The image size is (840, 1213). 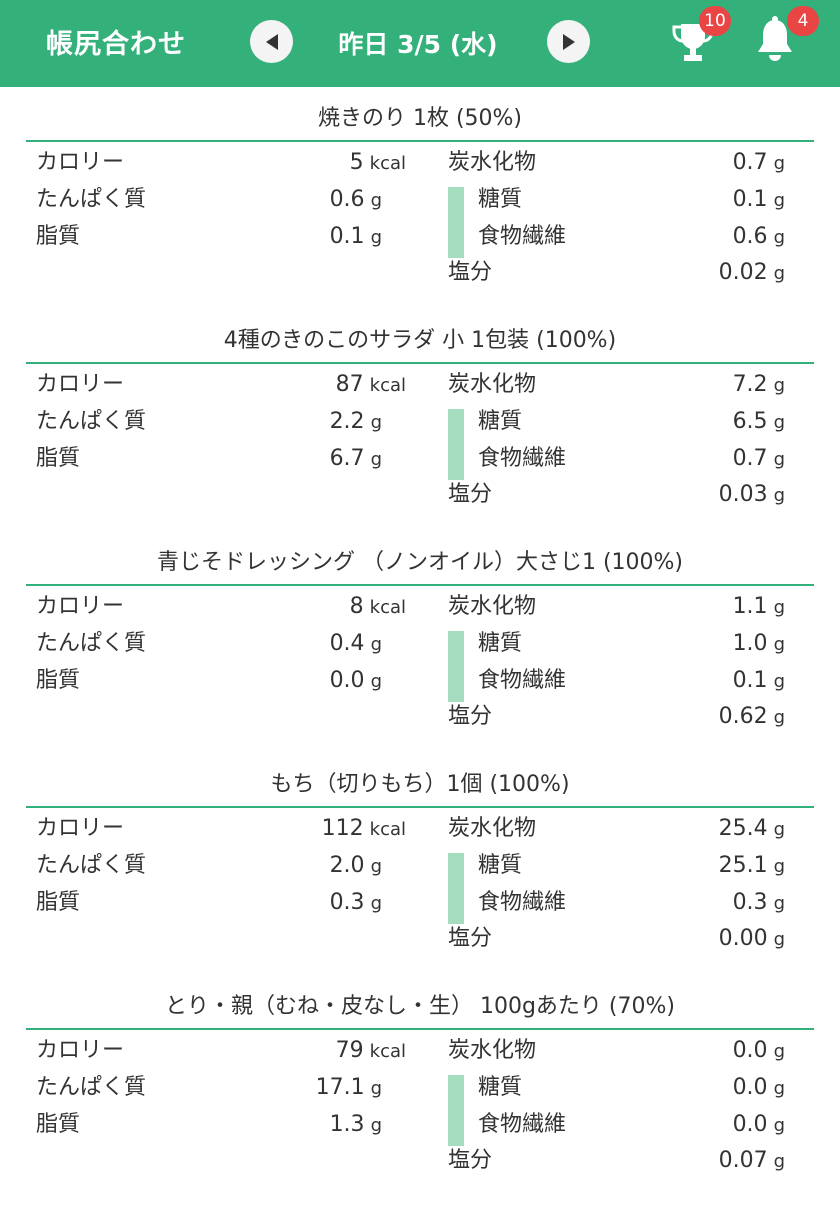 I want to click on calorie-value-wrap: 5 kcal, so click(x=378, y=163).